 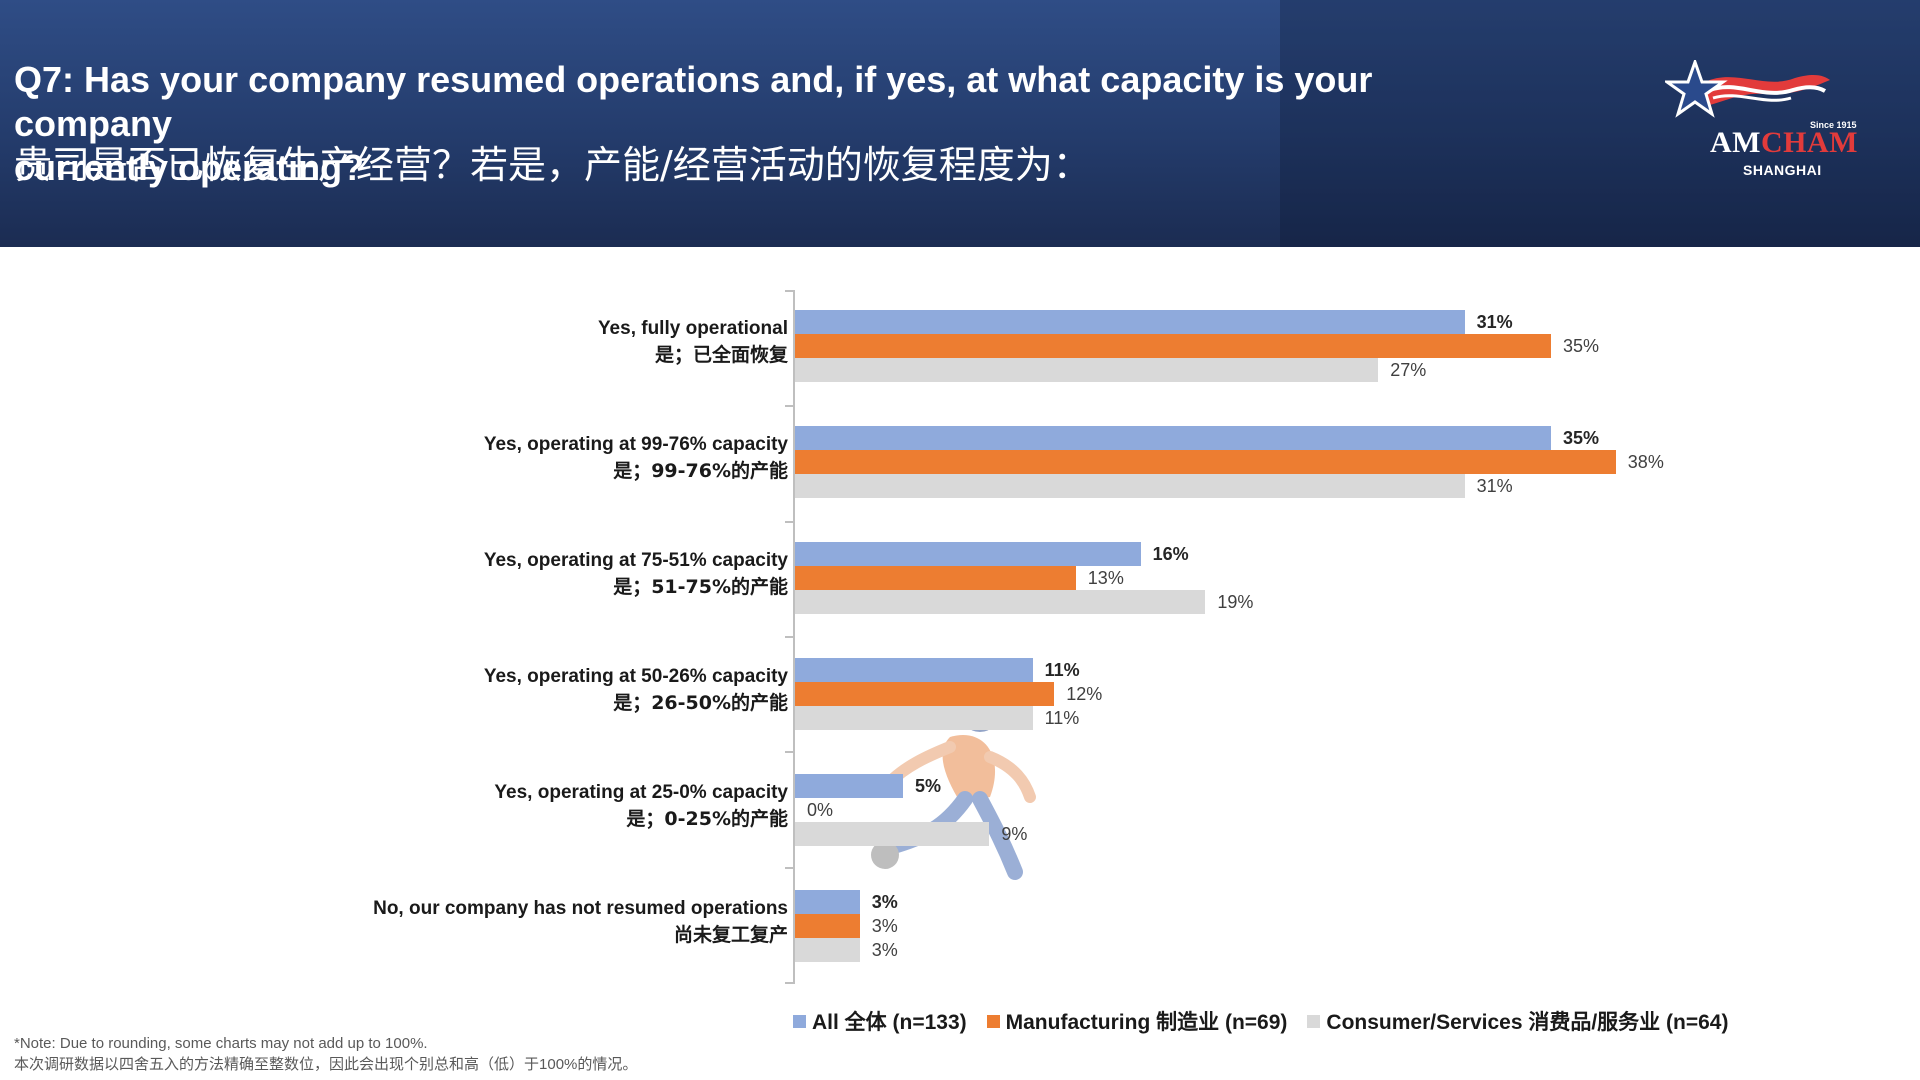 What do you see at coordinates (1235, 602) in the screenshot?
I see `data-label: 19%` at bounding box center [1235, 602].